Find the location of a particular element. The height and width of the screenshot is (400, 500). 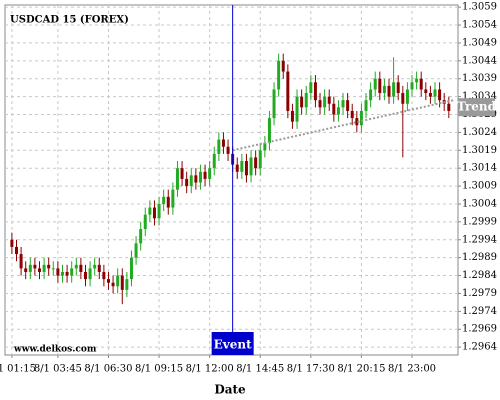

y-tick-label: 1.3059 is located at coordinates (479, 7).